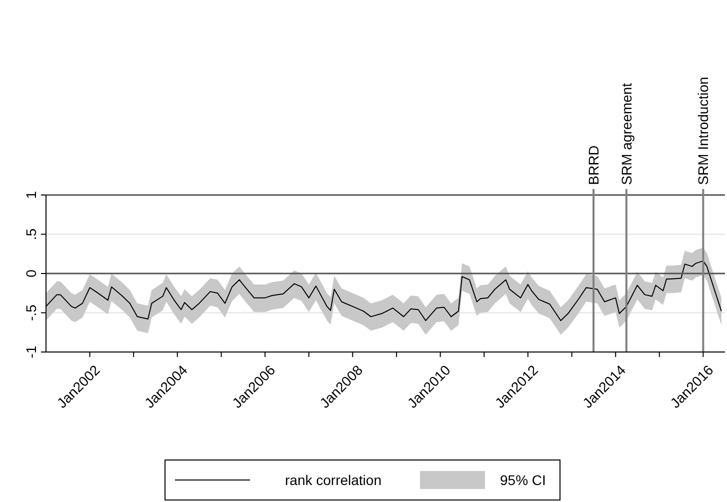  I want to click on ref-line-label: SRM agreement, so click(626, 133).